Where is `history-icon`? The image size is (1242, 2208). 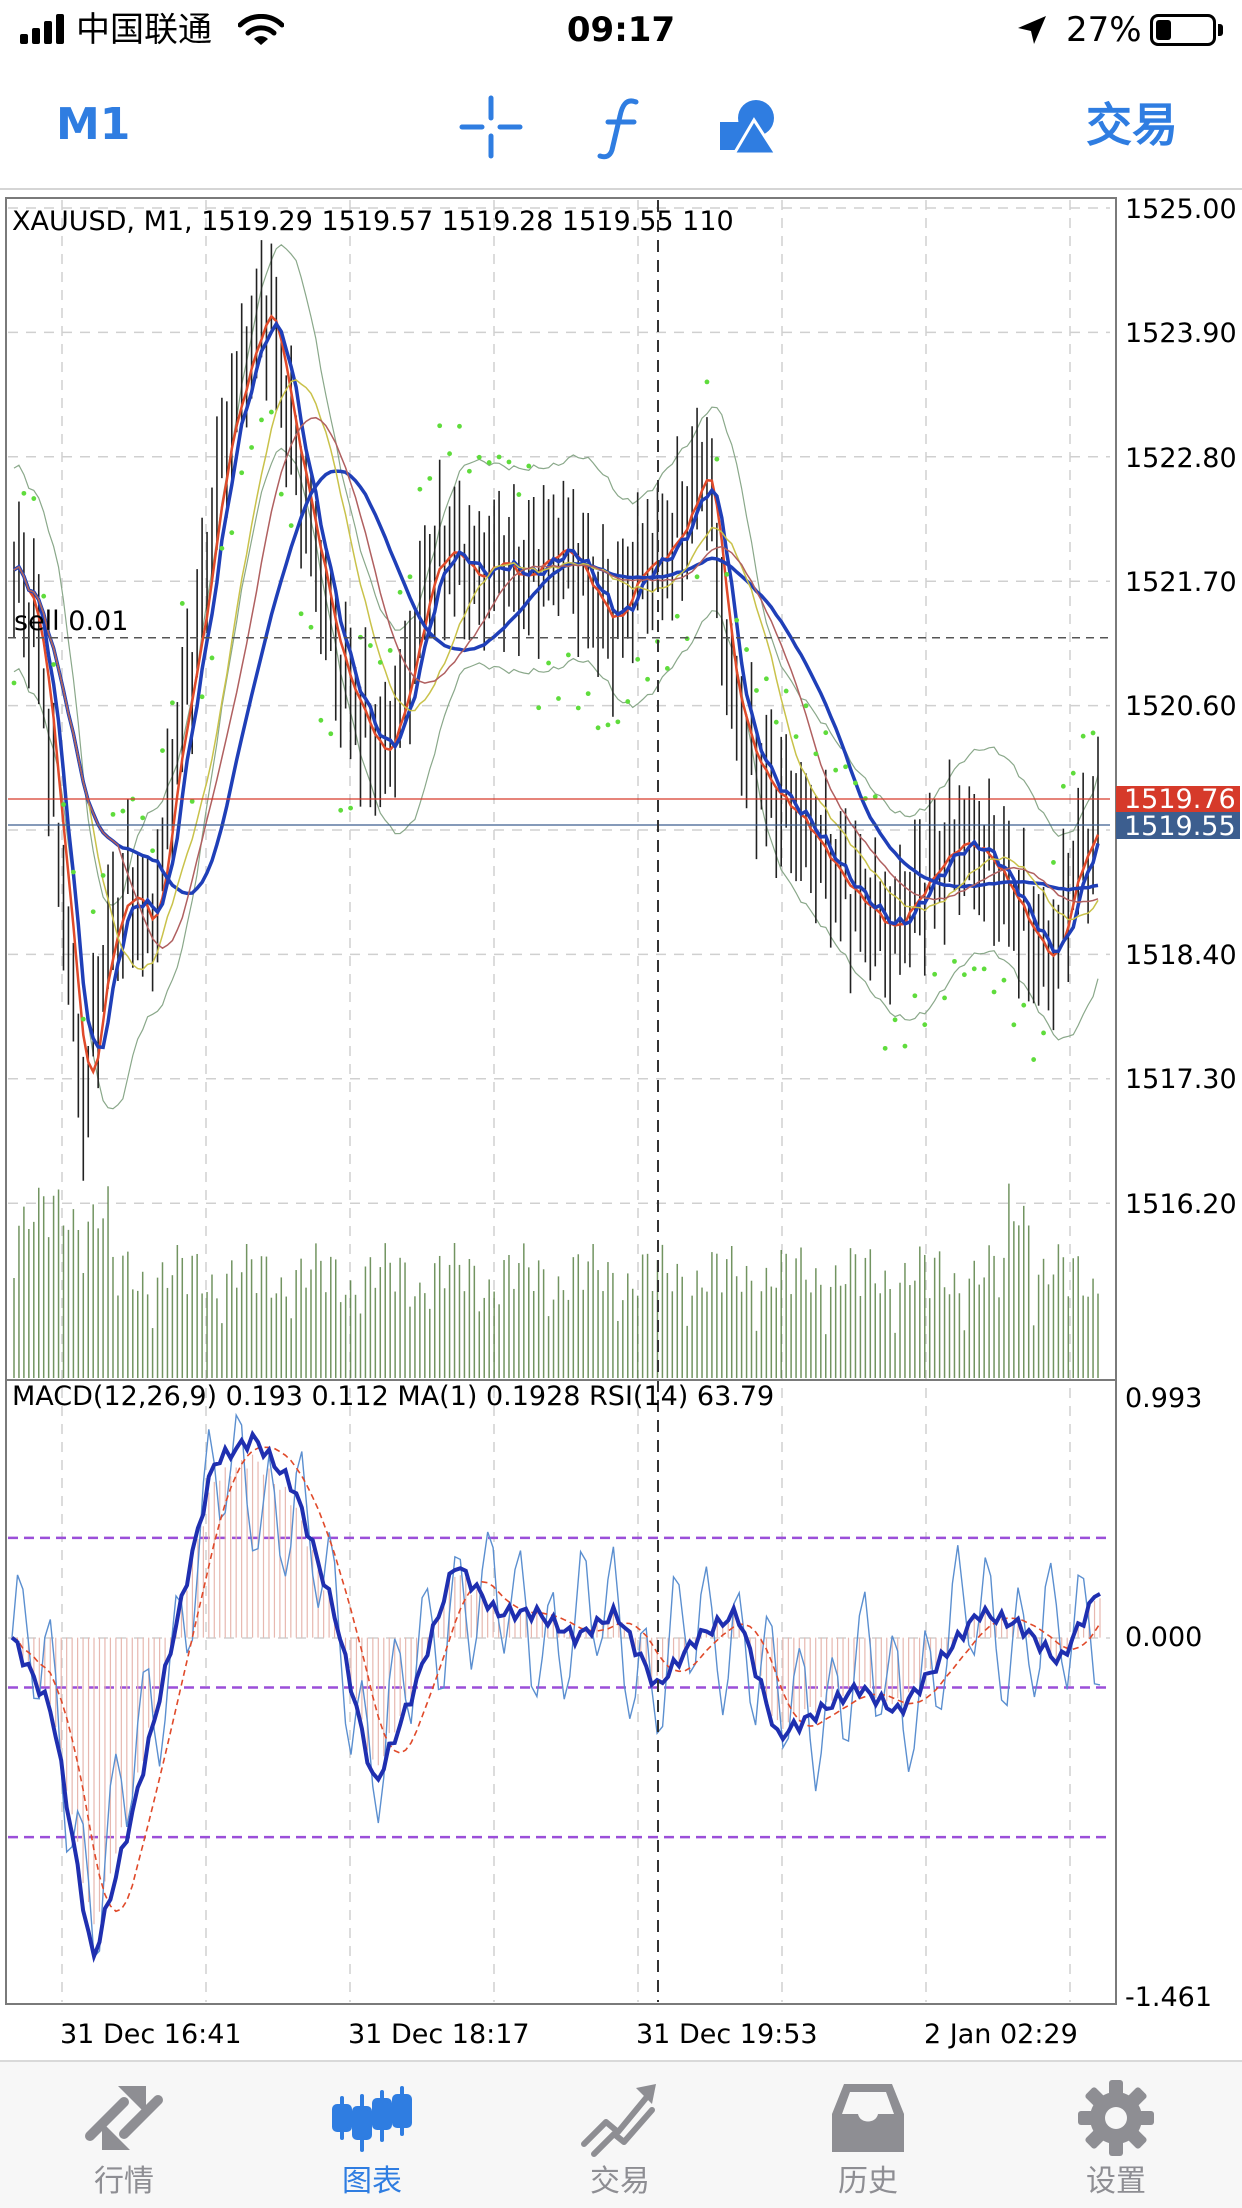 history-icon is located at coordinates (868, 2118).